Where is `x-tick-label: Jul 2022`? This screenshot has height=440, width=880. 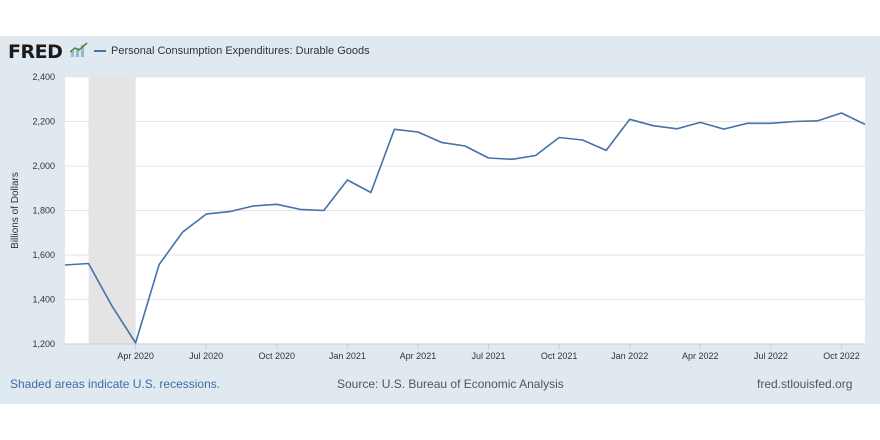
x-tick-label: Jul 2022 is located at coordinates (771, 356).